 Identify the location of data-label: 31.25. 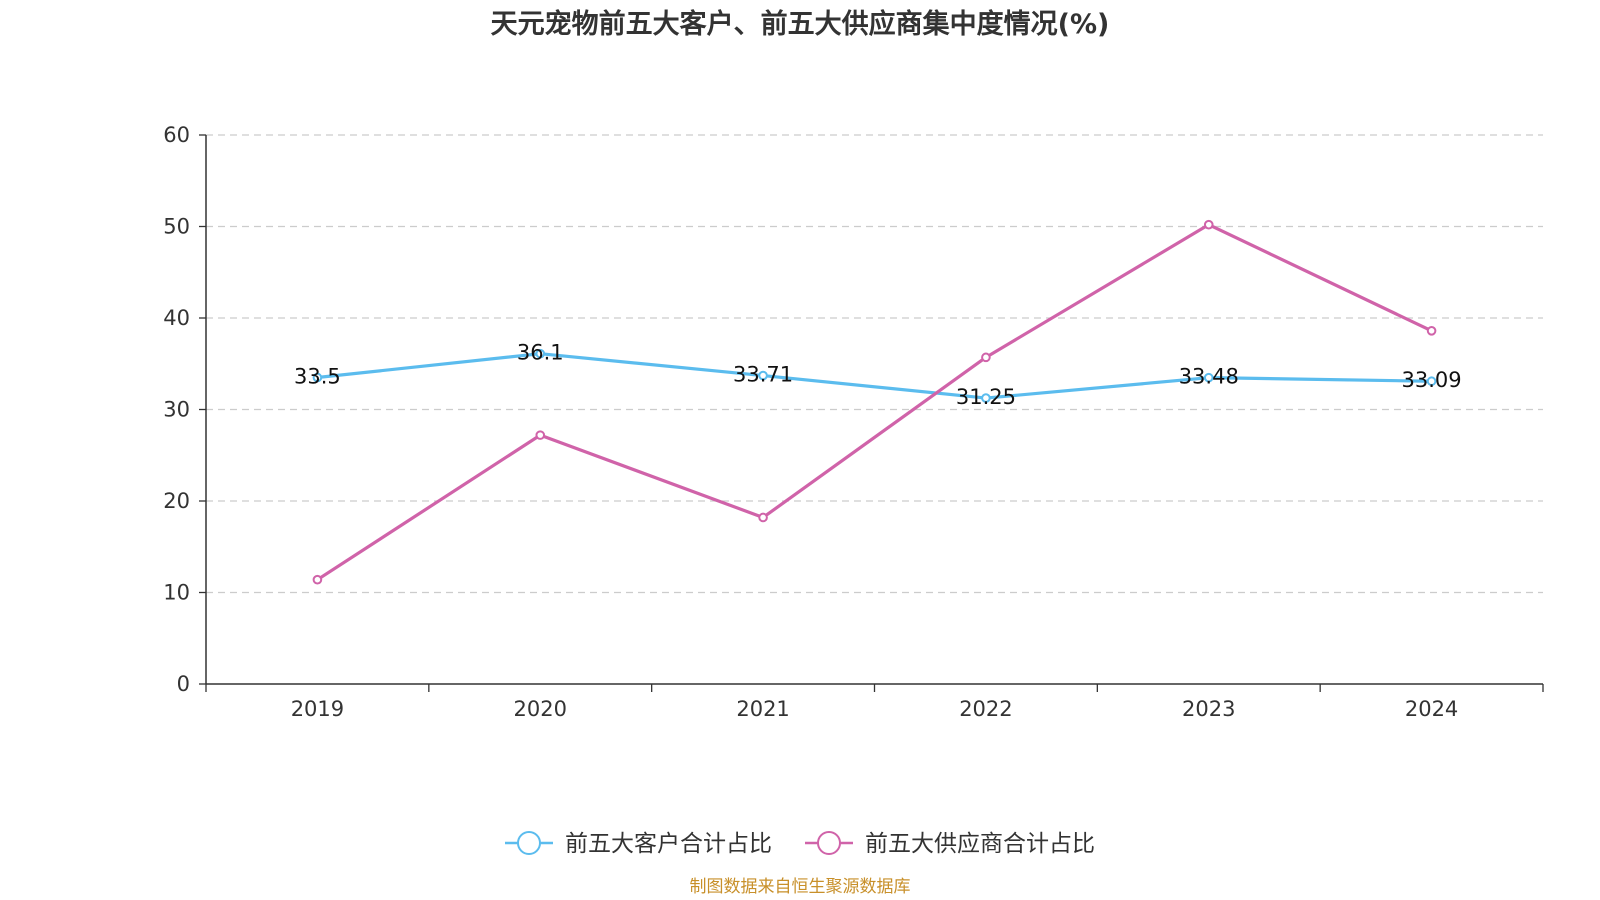
(986, 397).